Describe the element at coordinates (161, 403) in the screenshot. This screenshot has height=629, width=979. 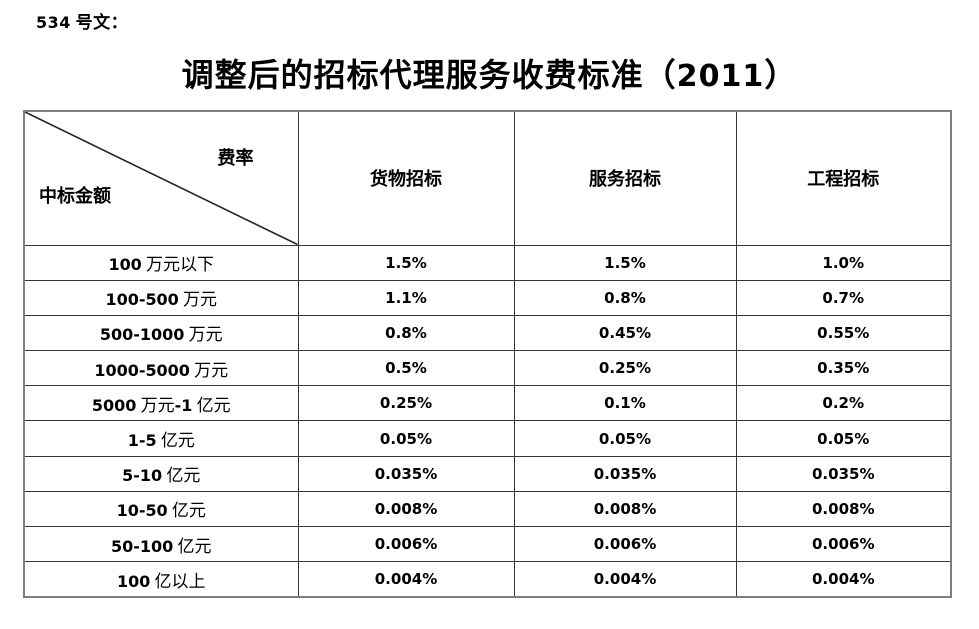
I see `row-amount-label: 5000 万元-1 亿元` at that location.